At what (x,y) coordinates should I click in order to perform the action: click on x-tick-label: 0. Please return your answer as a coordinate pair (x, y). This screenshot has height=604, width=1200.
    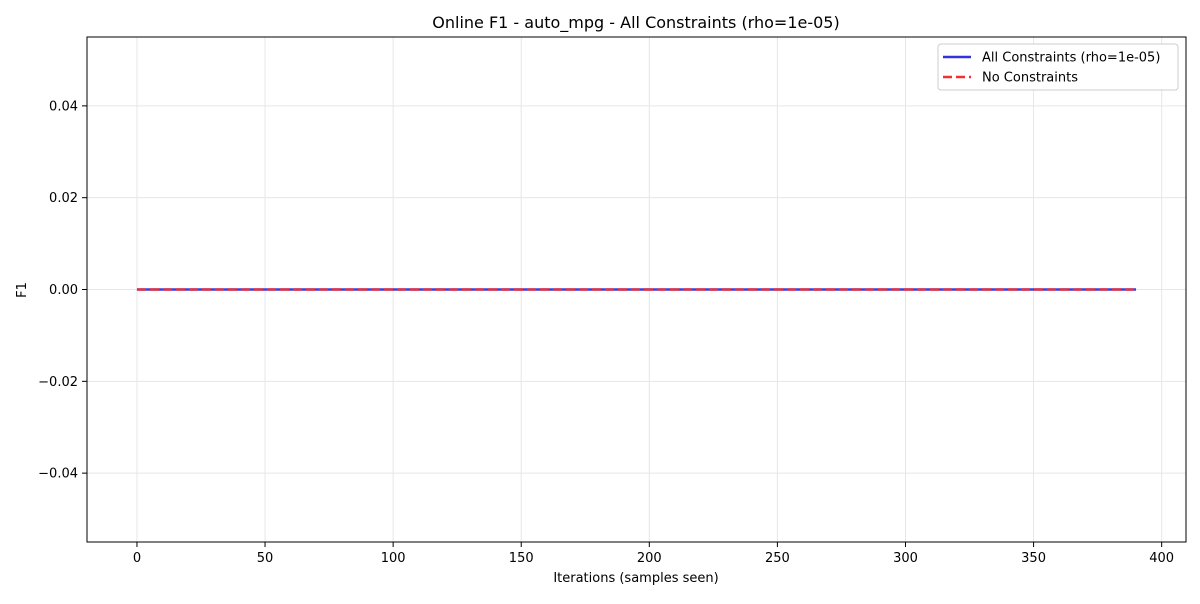
    Looking at the image, I should click on (137, 558).